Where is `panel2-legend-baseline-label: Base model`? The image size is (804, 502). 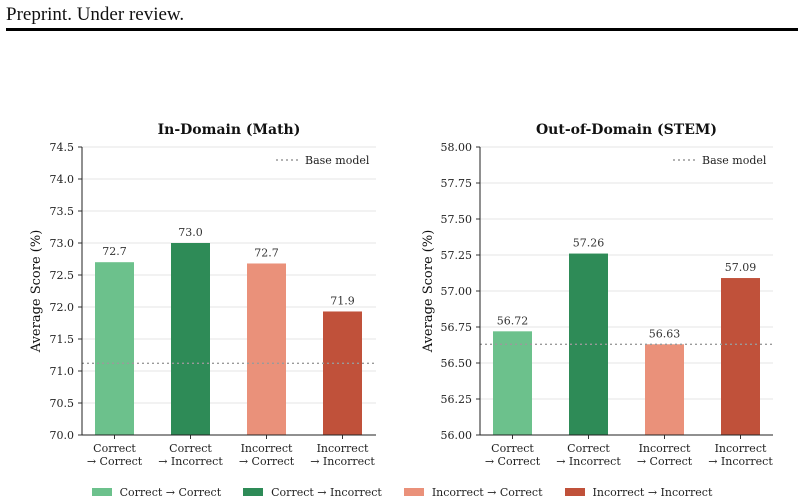
panel2-legend-baseline-label: Base model is located at coordinates (734, 160).